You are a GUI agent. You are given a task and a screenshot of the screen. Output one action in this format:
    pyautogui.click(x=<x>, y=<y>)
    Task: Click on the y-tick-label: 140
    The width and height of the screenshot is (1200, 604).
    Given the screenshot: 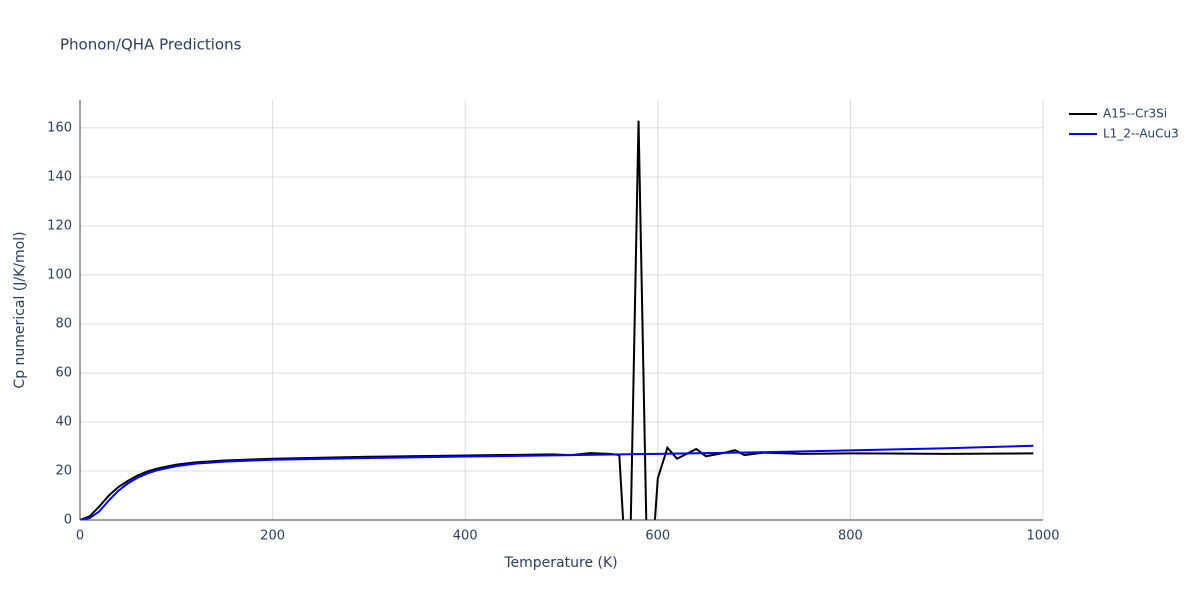 What is the action you would take?
    pyautogui.click(x=59, y=176)
    